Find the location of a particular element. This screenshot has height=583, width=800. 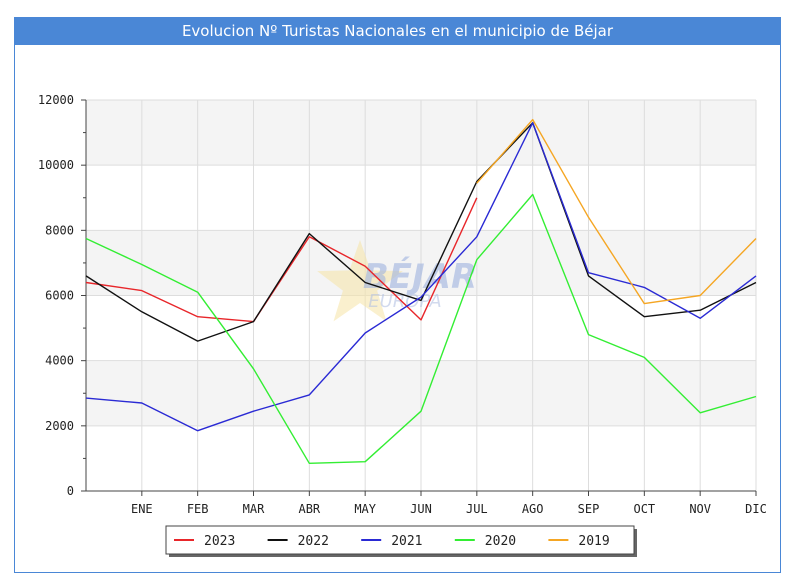

watermark-logo-subtext: EUROPA is located at coordinates (405, 301).